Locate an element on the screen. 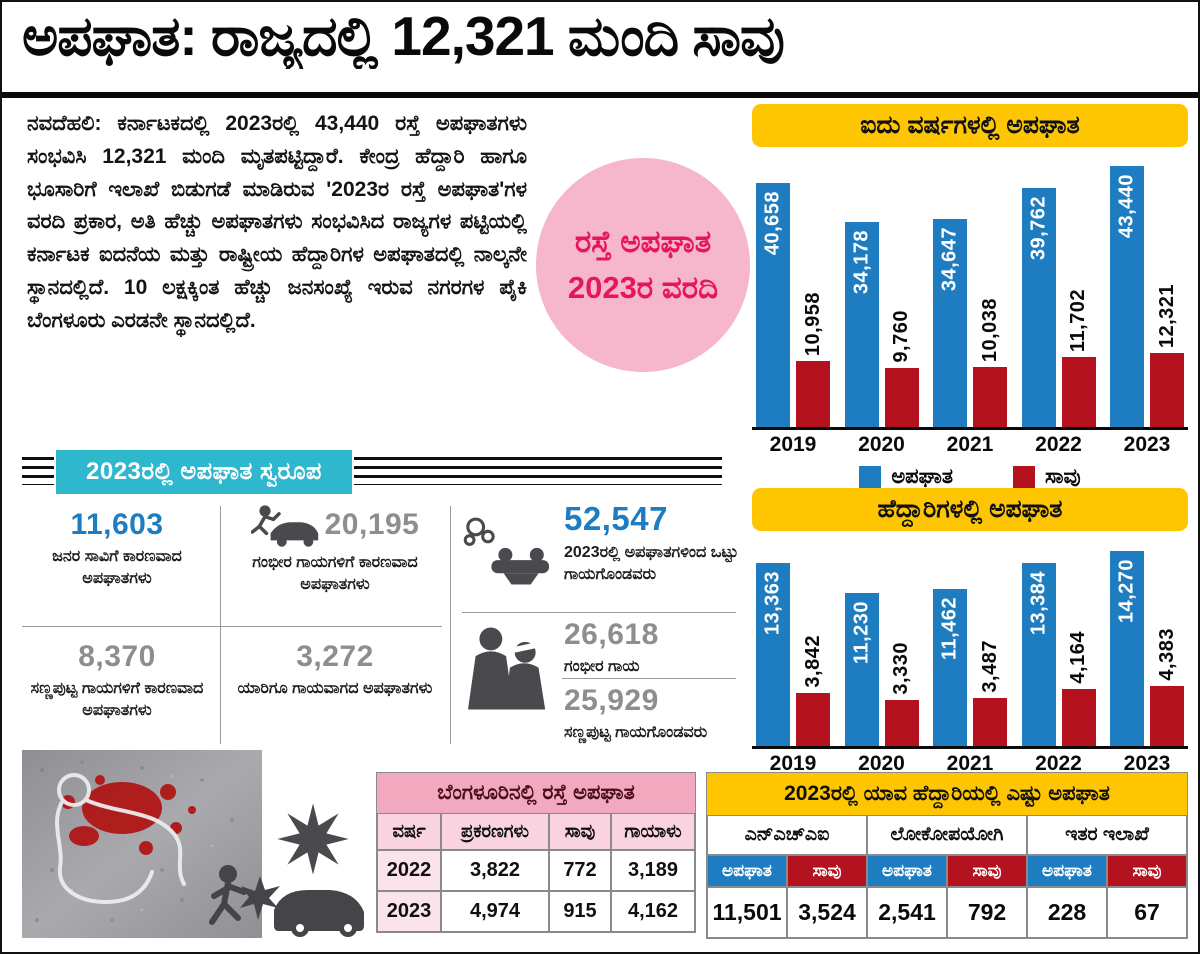 Image resolution: width=1200 pixels, height=954 pixels. table-subheader-row: ಅಪಘಾತ ಸಾವು ಅಪಘಾತ ಸಾವು ಅಪಘಾತ ಸಾವು is located at coordinates (947, 871).